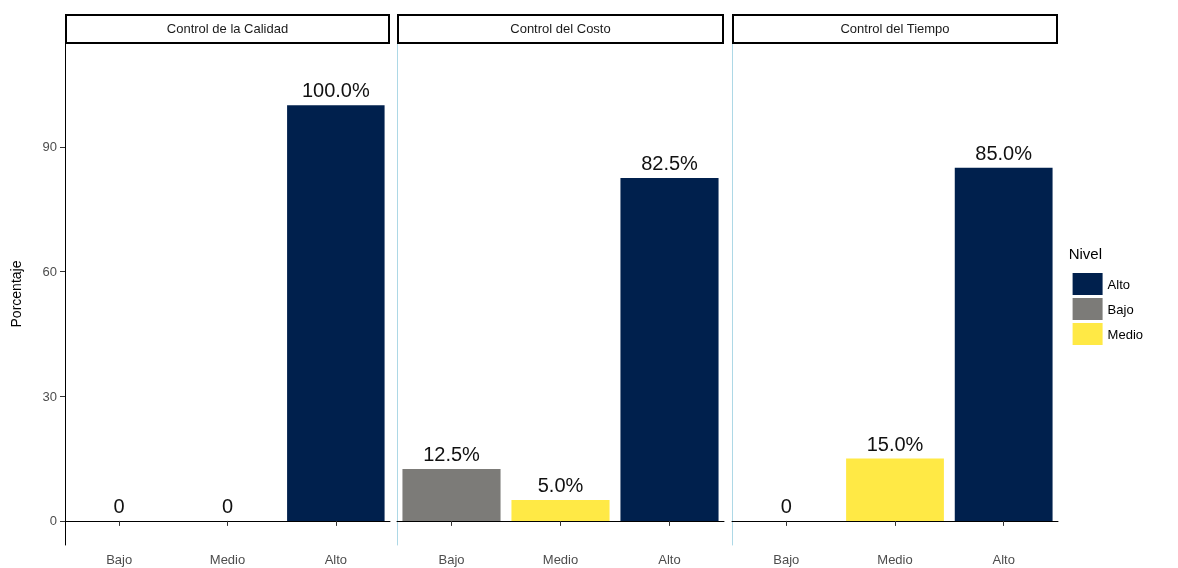 The image size is (1178, 568). What do you see at coordinates (49, 147) in the screenshot?
I see `y-tick-label: 90` at bounding box center [49, 147].